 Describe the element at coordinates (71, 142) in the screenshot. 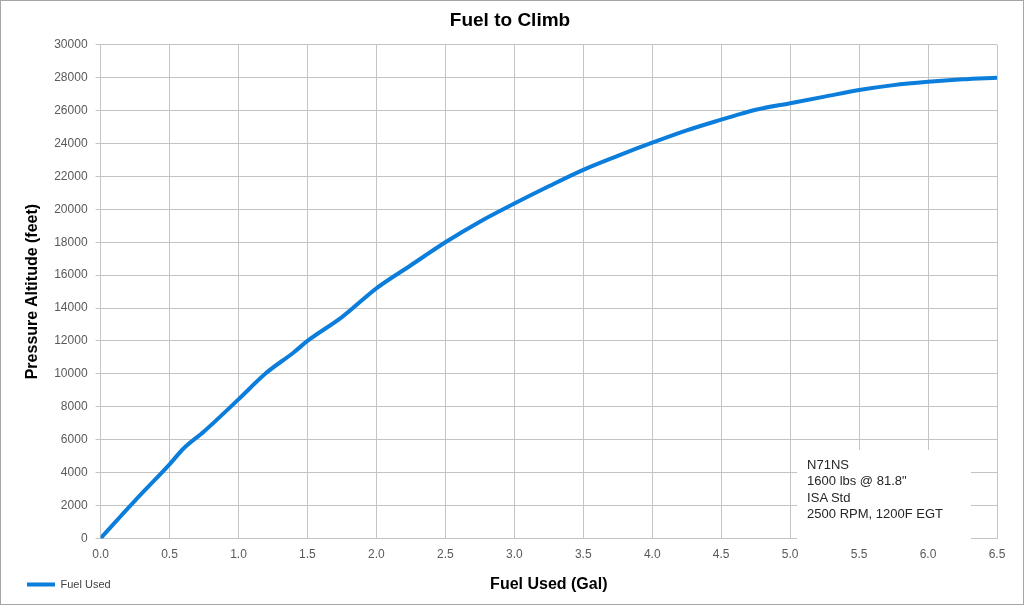

I see `y-tick-label: 24000` at that location.